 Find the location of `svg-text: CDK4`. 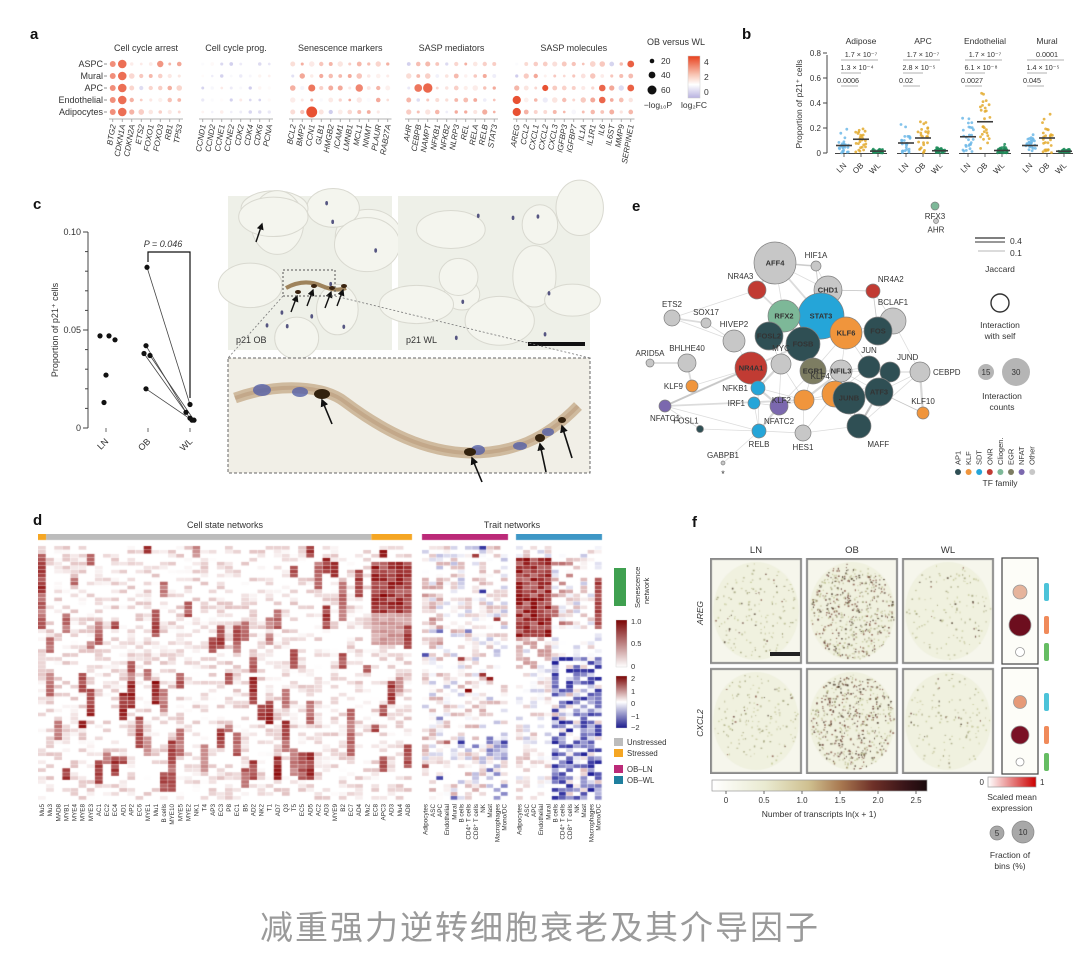

svg-text: CDK4 is located at coordinates (249, 134).